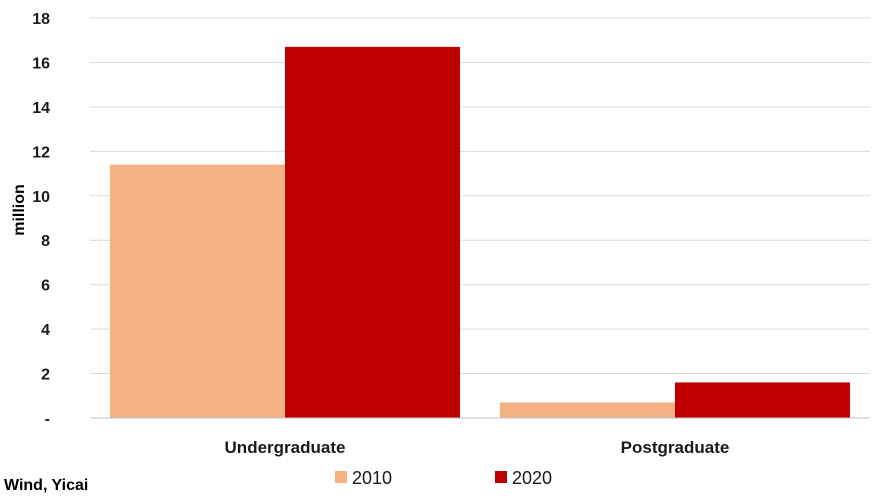 This screenshot has width=879, height=497. Describe the element at coordinates (501, 477) in the screenshot. I see `legend-swatch-2020` at that location.